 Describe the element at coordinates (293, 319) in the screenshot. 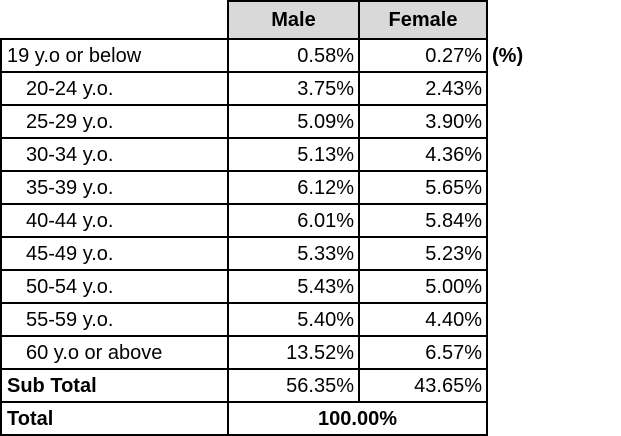

I see `male-value: 5.40%` at that location.